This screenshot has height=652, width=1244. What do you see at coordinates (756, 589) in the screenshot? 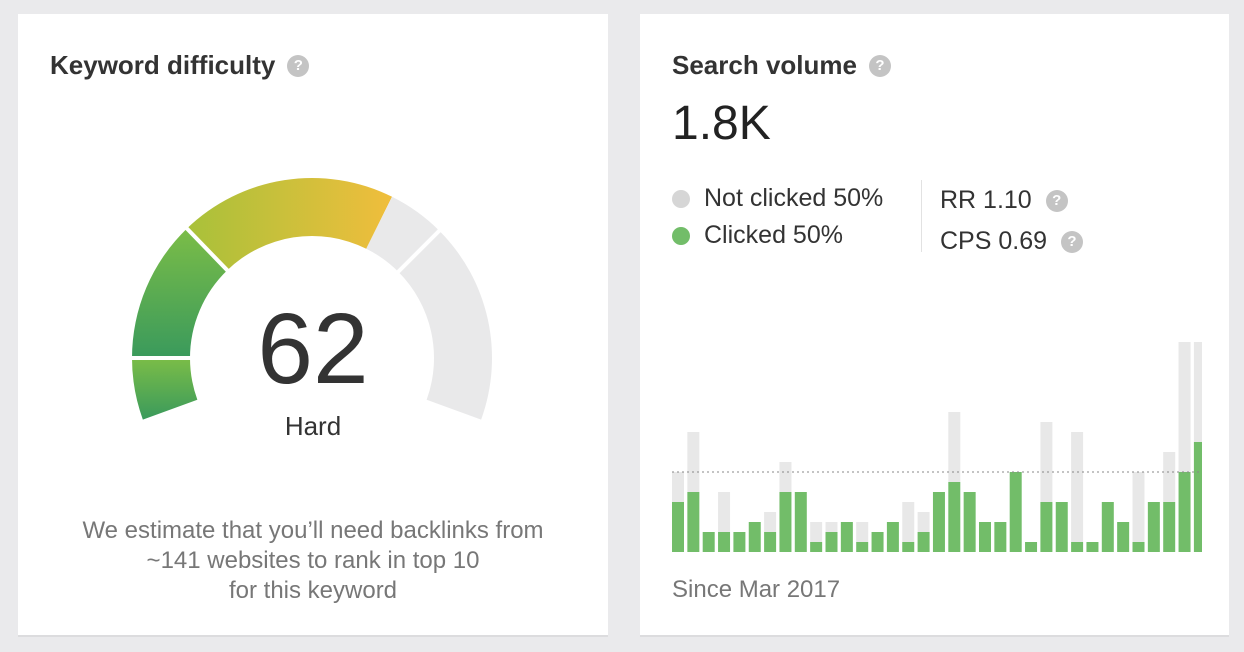
I see `since-date: Since Mar 2017` at bounding box center [756, 589].